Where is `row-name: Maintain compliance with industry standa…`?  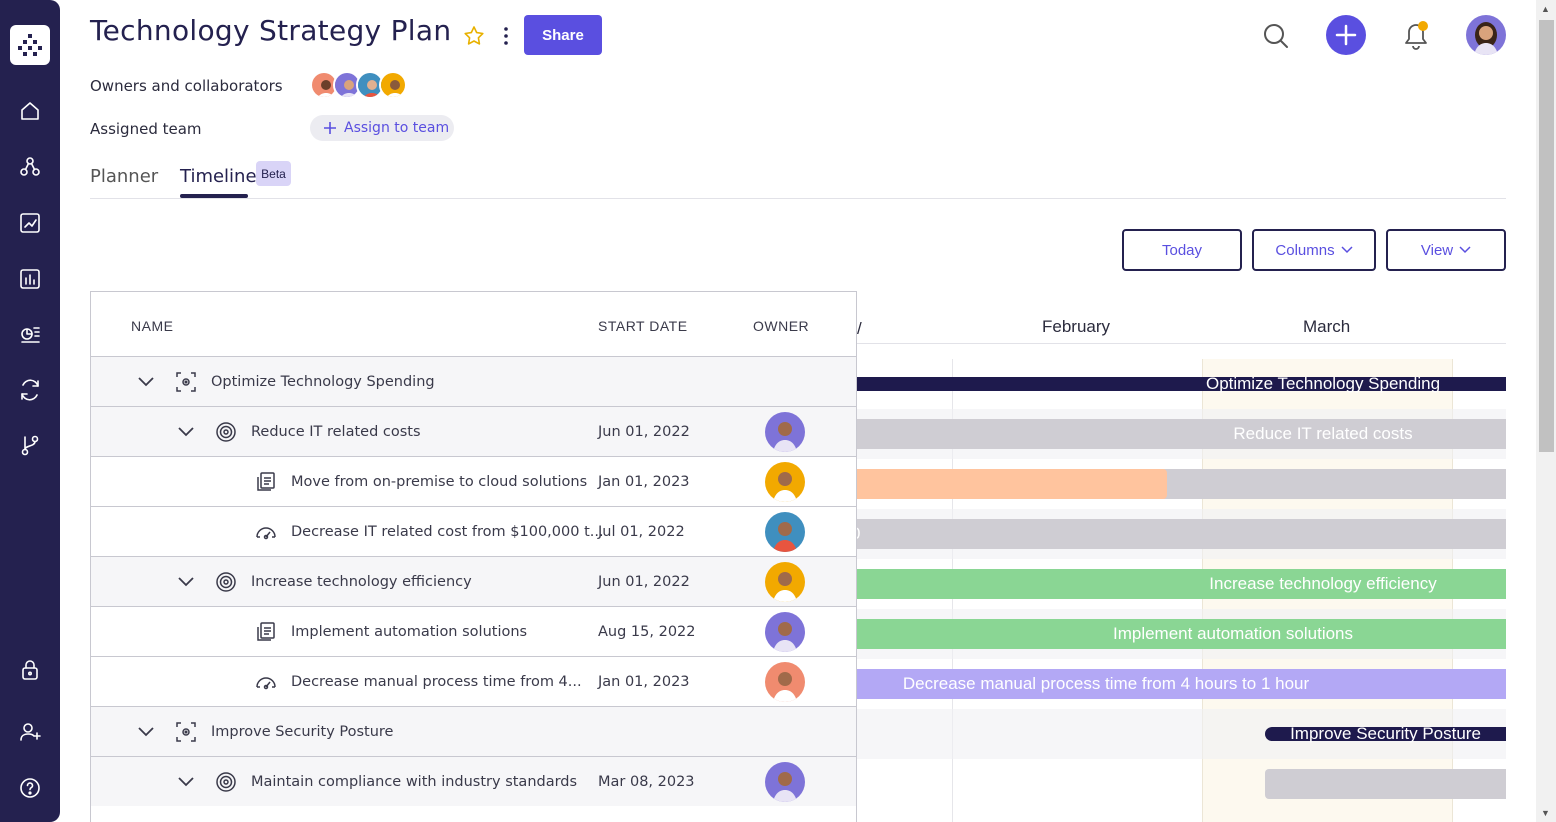
row-name: Maintain compliance with industry standa… is located at coordinates (414, 782).